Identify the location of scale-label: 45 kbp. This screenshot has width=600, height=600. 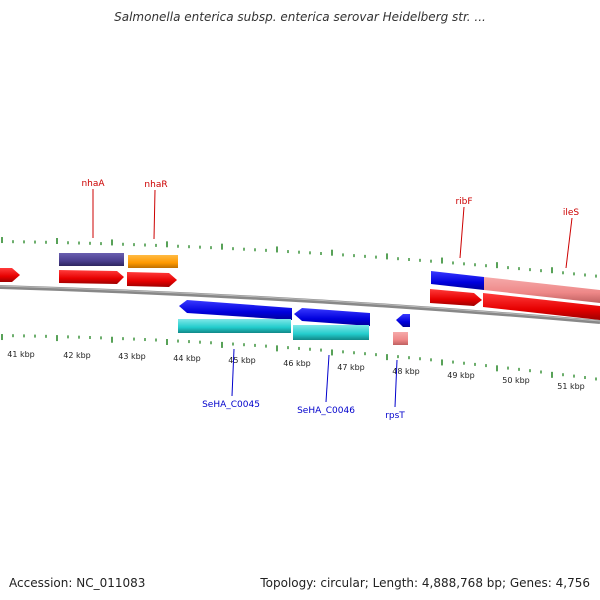
(242, 360).